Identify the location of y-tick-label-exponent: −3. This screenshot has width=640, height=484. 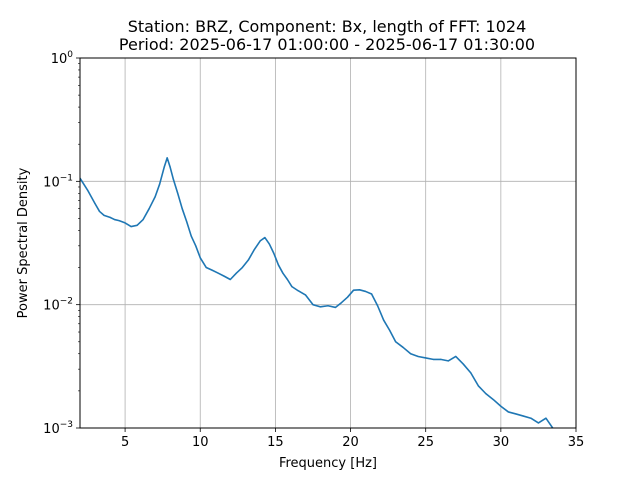
(66, 425).